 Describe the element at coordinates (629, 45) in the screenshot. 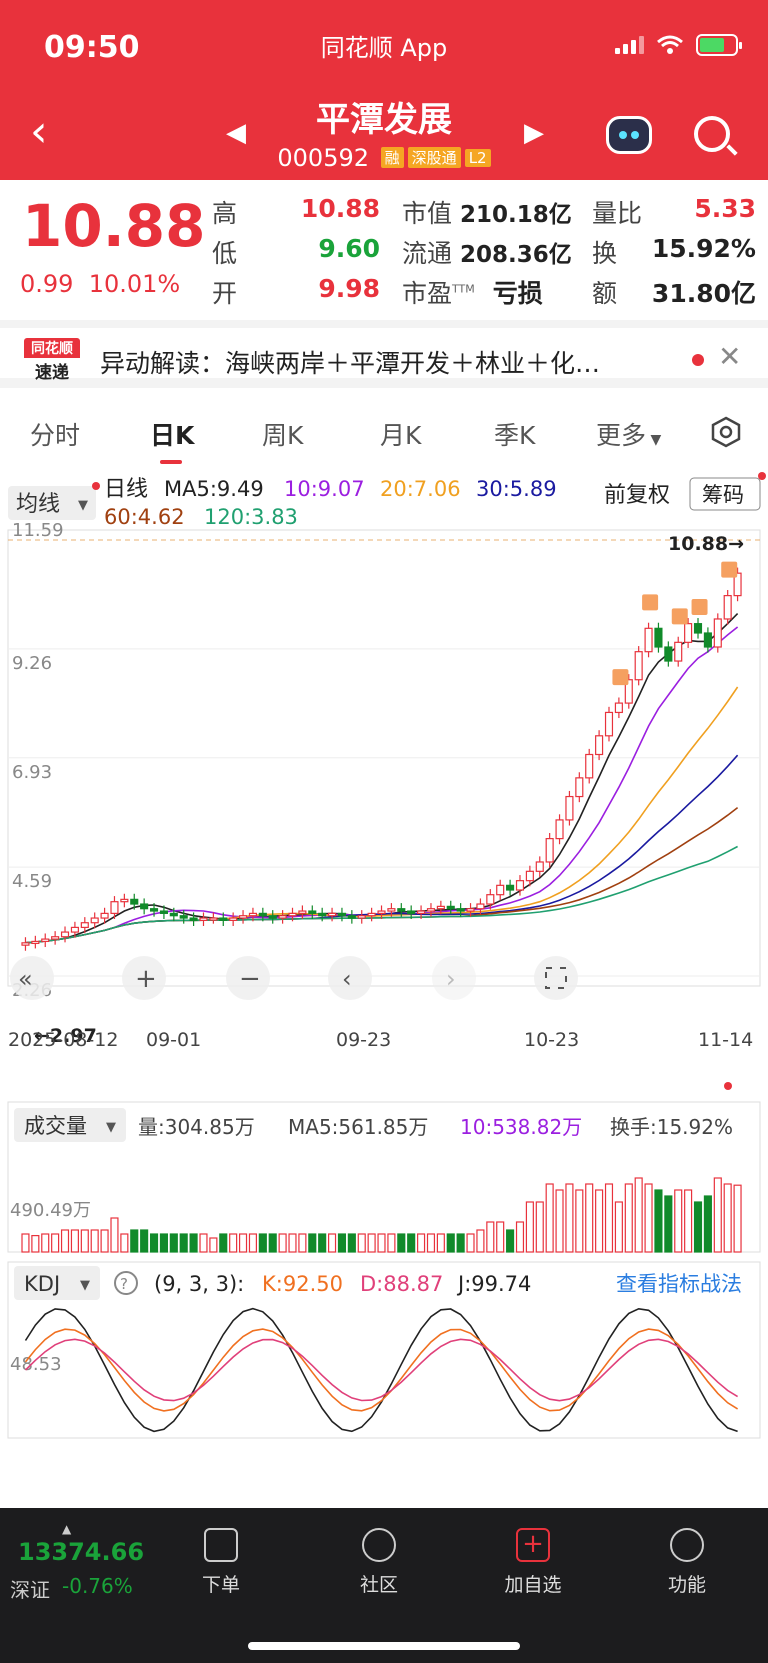

I see `signal-icon` at that location.